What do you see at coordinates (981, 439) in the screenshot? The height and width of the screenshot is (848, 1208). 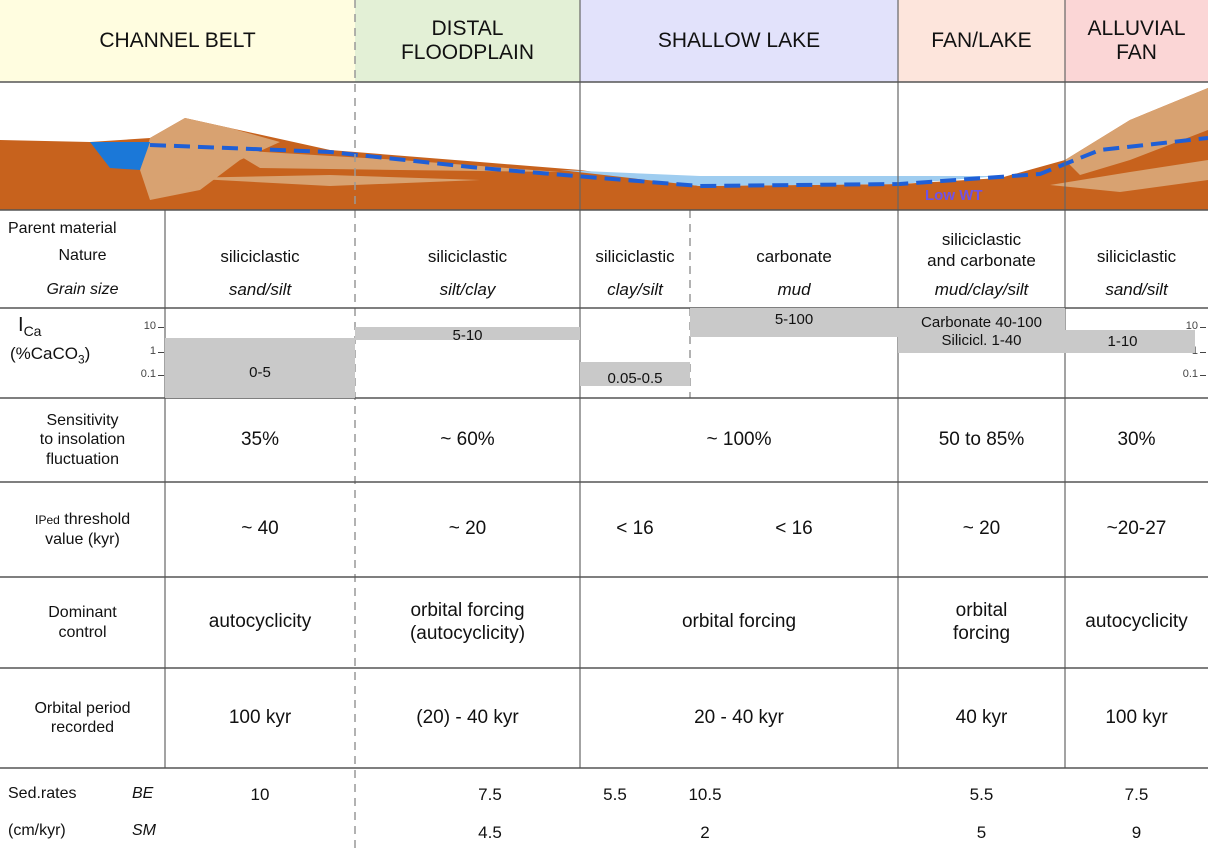 I see `sensitivity-value: 50 to 85%` at bounding box center [981, 439].